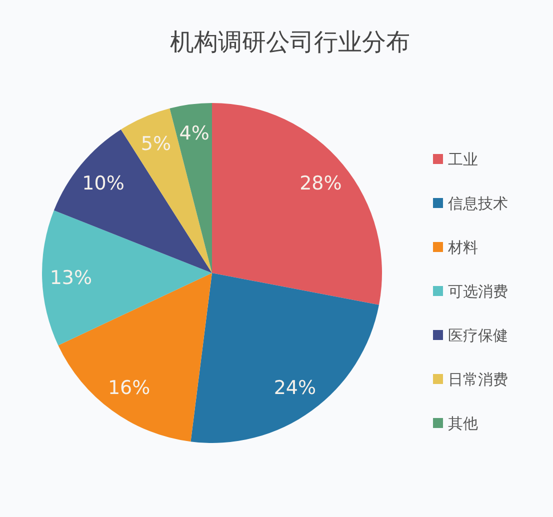  What do you see at coordinates (478, 291) in the screenshot?
I see `legend-label: 可选消费` at bounding box center [478, 291].